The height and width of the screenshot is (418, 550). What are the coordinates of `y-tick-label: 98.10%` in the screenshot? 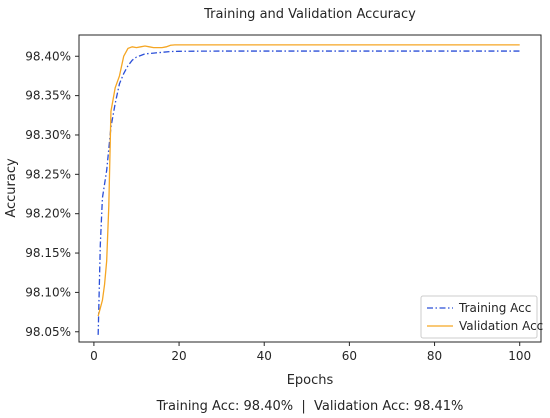 It's located at (48, 292).